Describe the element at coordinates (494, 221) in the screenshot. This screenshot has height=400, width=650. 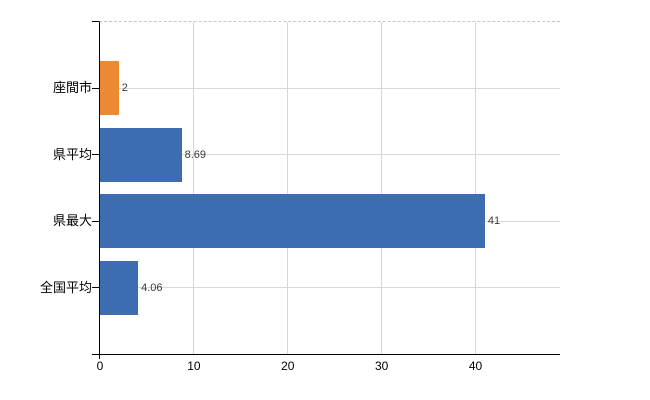
I see `bar-value-label: 41` at that location.